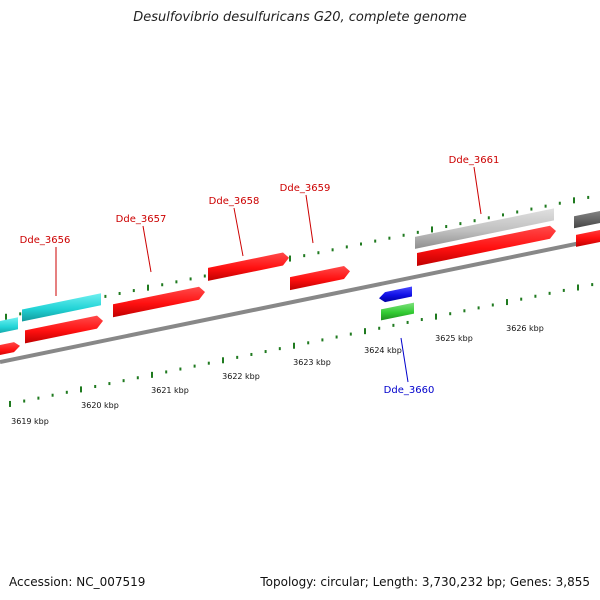  What do you see at coordinates (454, 338) in the screenshot?
I see `scale-label: 3625 kbp` at bounding box center [454, 338].